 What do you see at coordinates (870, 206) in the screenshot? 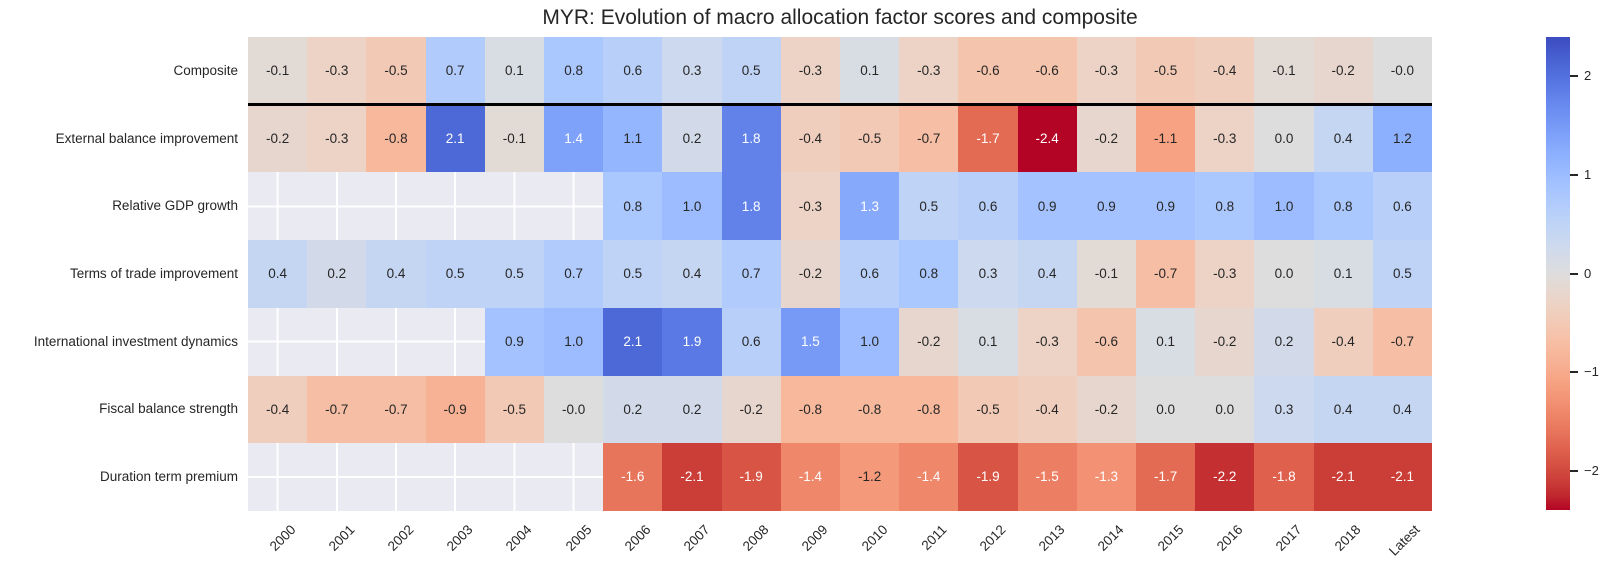
I see `heatmap-cell: 1.3` at bounding box center [870, 206].